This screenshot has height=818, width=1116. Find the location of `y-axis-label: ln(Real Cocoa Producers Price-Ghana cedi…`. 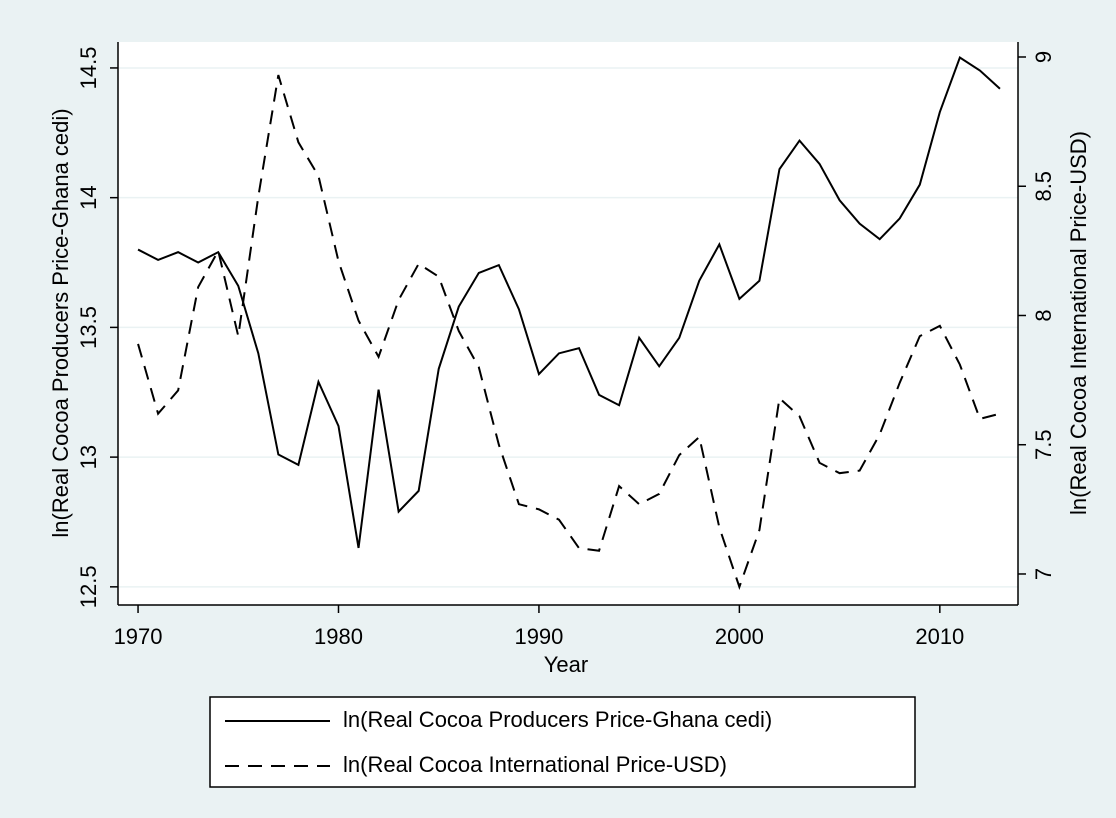

y-axis-label: ln(Real Cocoa Producers Price-Ghana cedi… is located at coordinates (60, 322).